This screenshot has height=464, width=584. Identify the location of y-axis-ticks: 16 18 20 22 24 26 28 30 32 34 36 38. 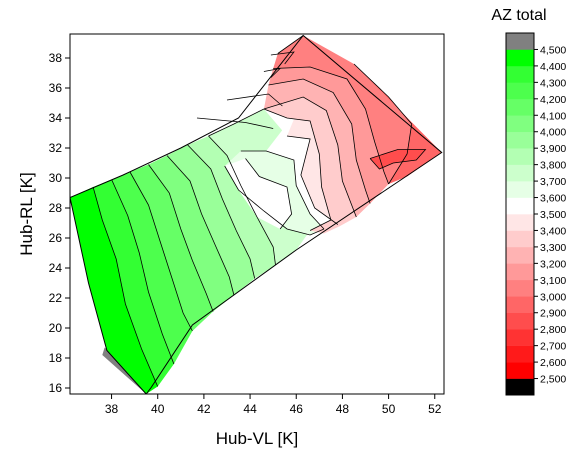
(59, 223).